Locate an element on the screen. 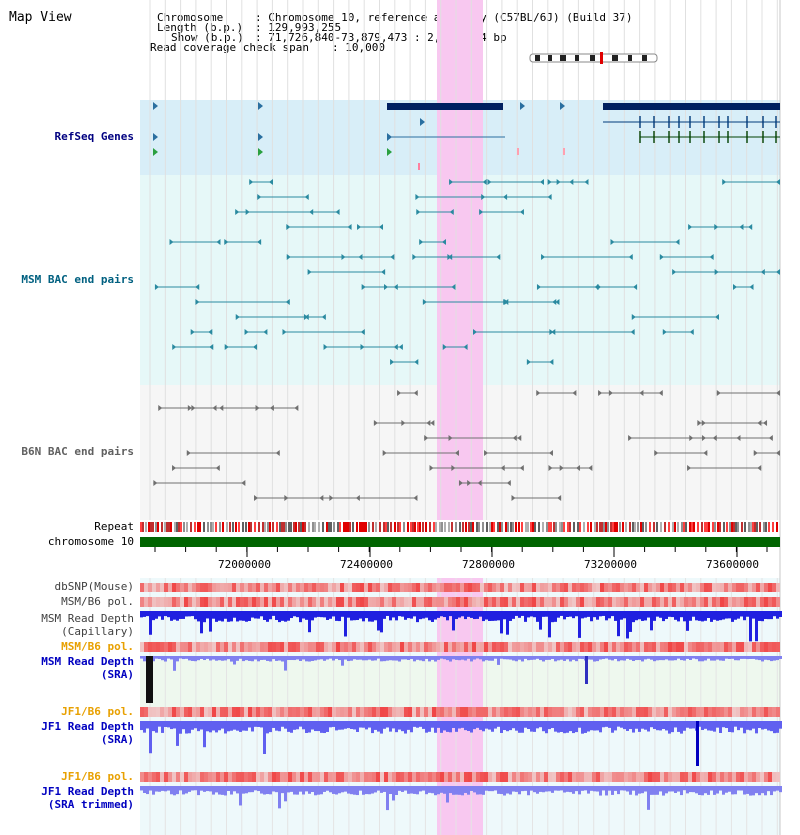 The height and width of the screenshot is (835, 800). track-label-b6n-bac: B6N BAC end pairs is located at coordinates (77, 451).